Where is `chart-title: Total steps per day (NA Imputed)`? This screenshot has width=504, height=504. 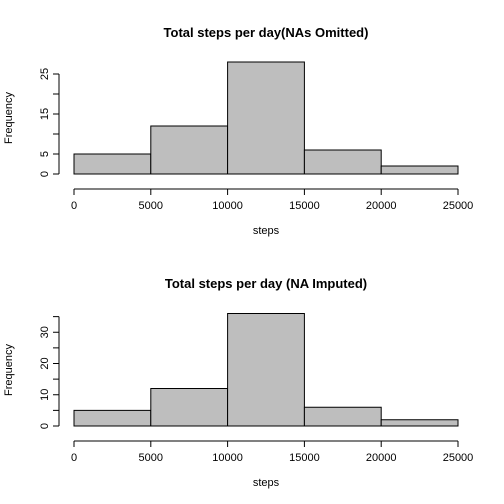
chart-title: Total steps per day (NA Imputed) is located at coordinates (266, 283).